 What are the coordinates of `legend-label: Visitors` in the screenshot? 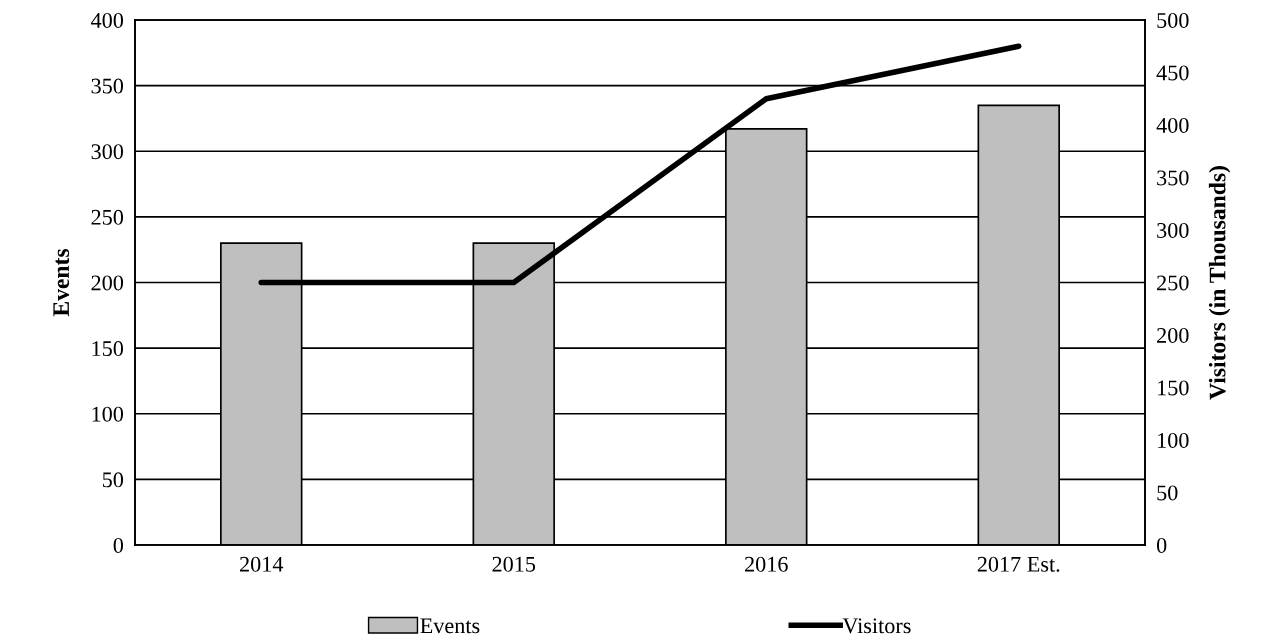 It's located at (876, 626).